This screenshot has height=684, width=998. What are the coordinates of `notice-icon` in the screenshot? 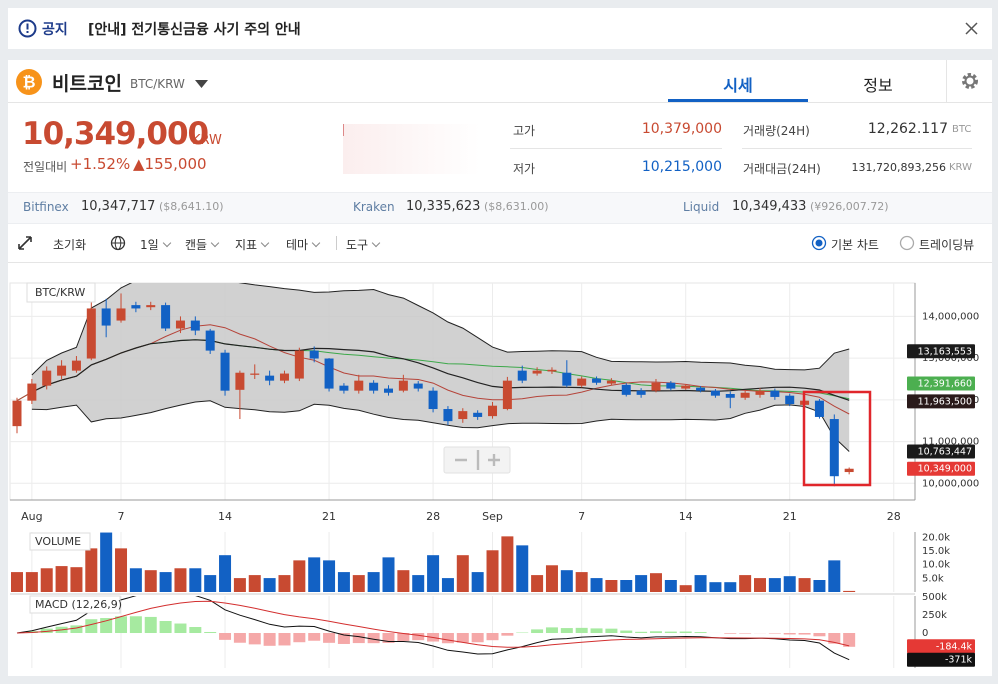 It's located at (27, 28).